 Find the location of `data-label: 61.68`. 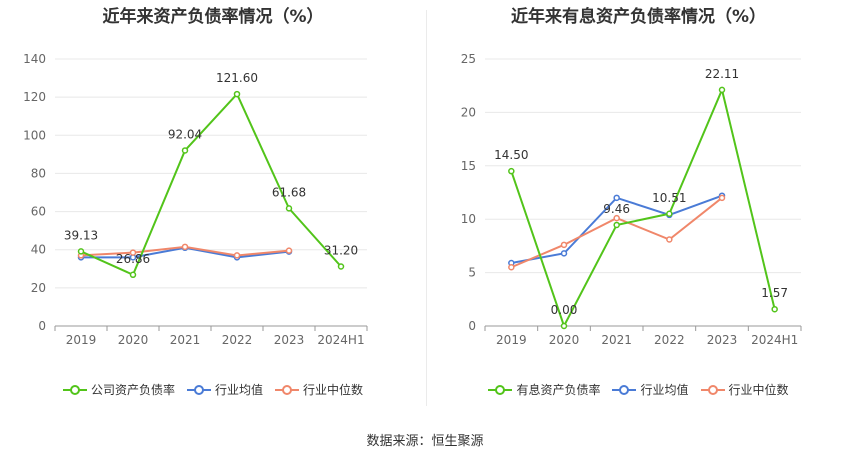

data-label: 61.68 is located at coordinates (289, 192).